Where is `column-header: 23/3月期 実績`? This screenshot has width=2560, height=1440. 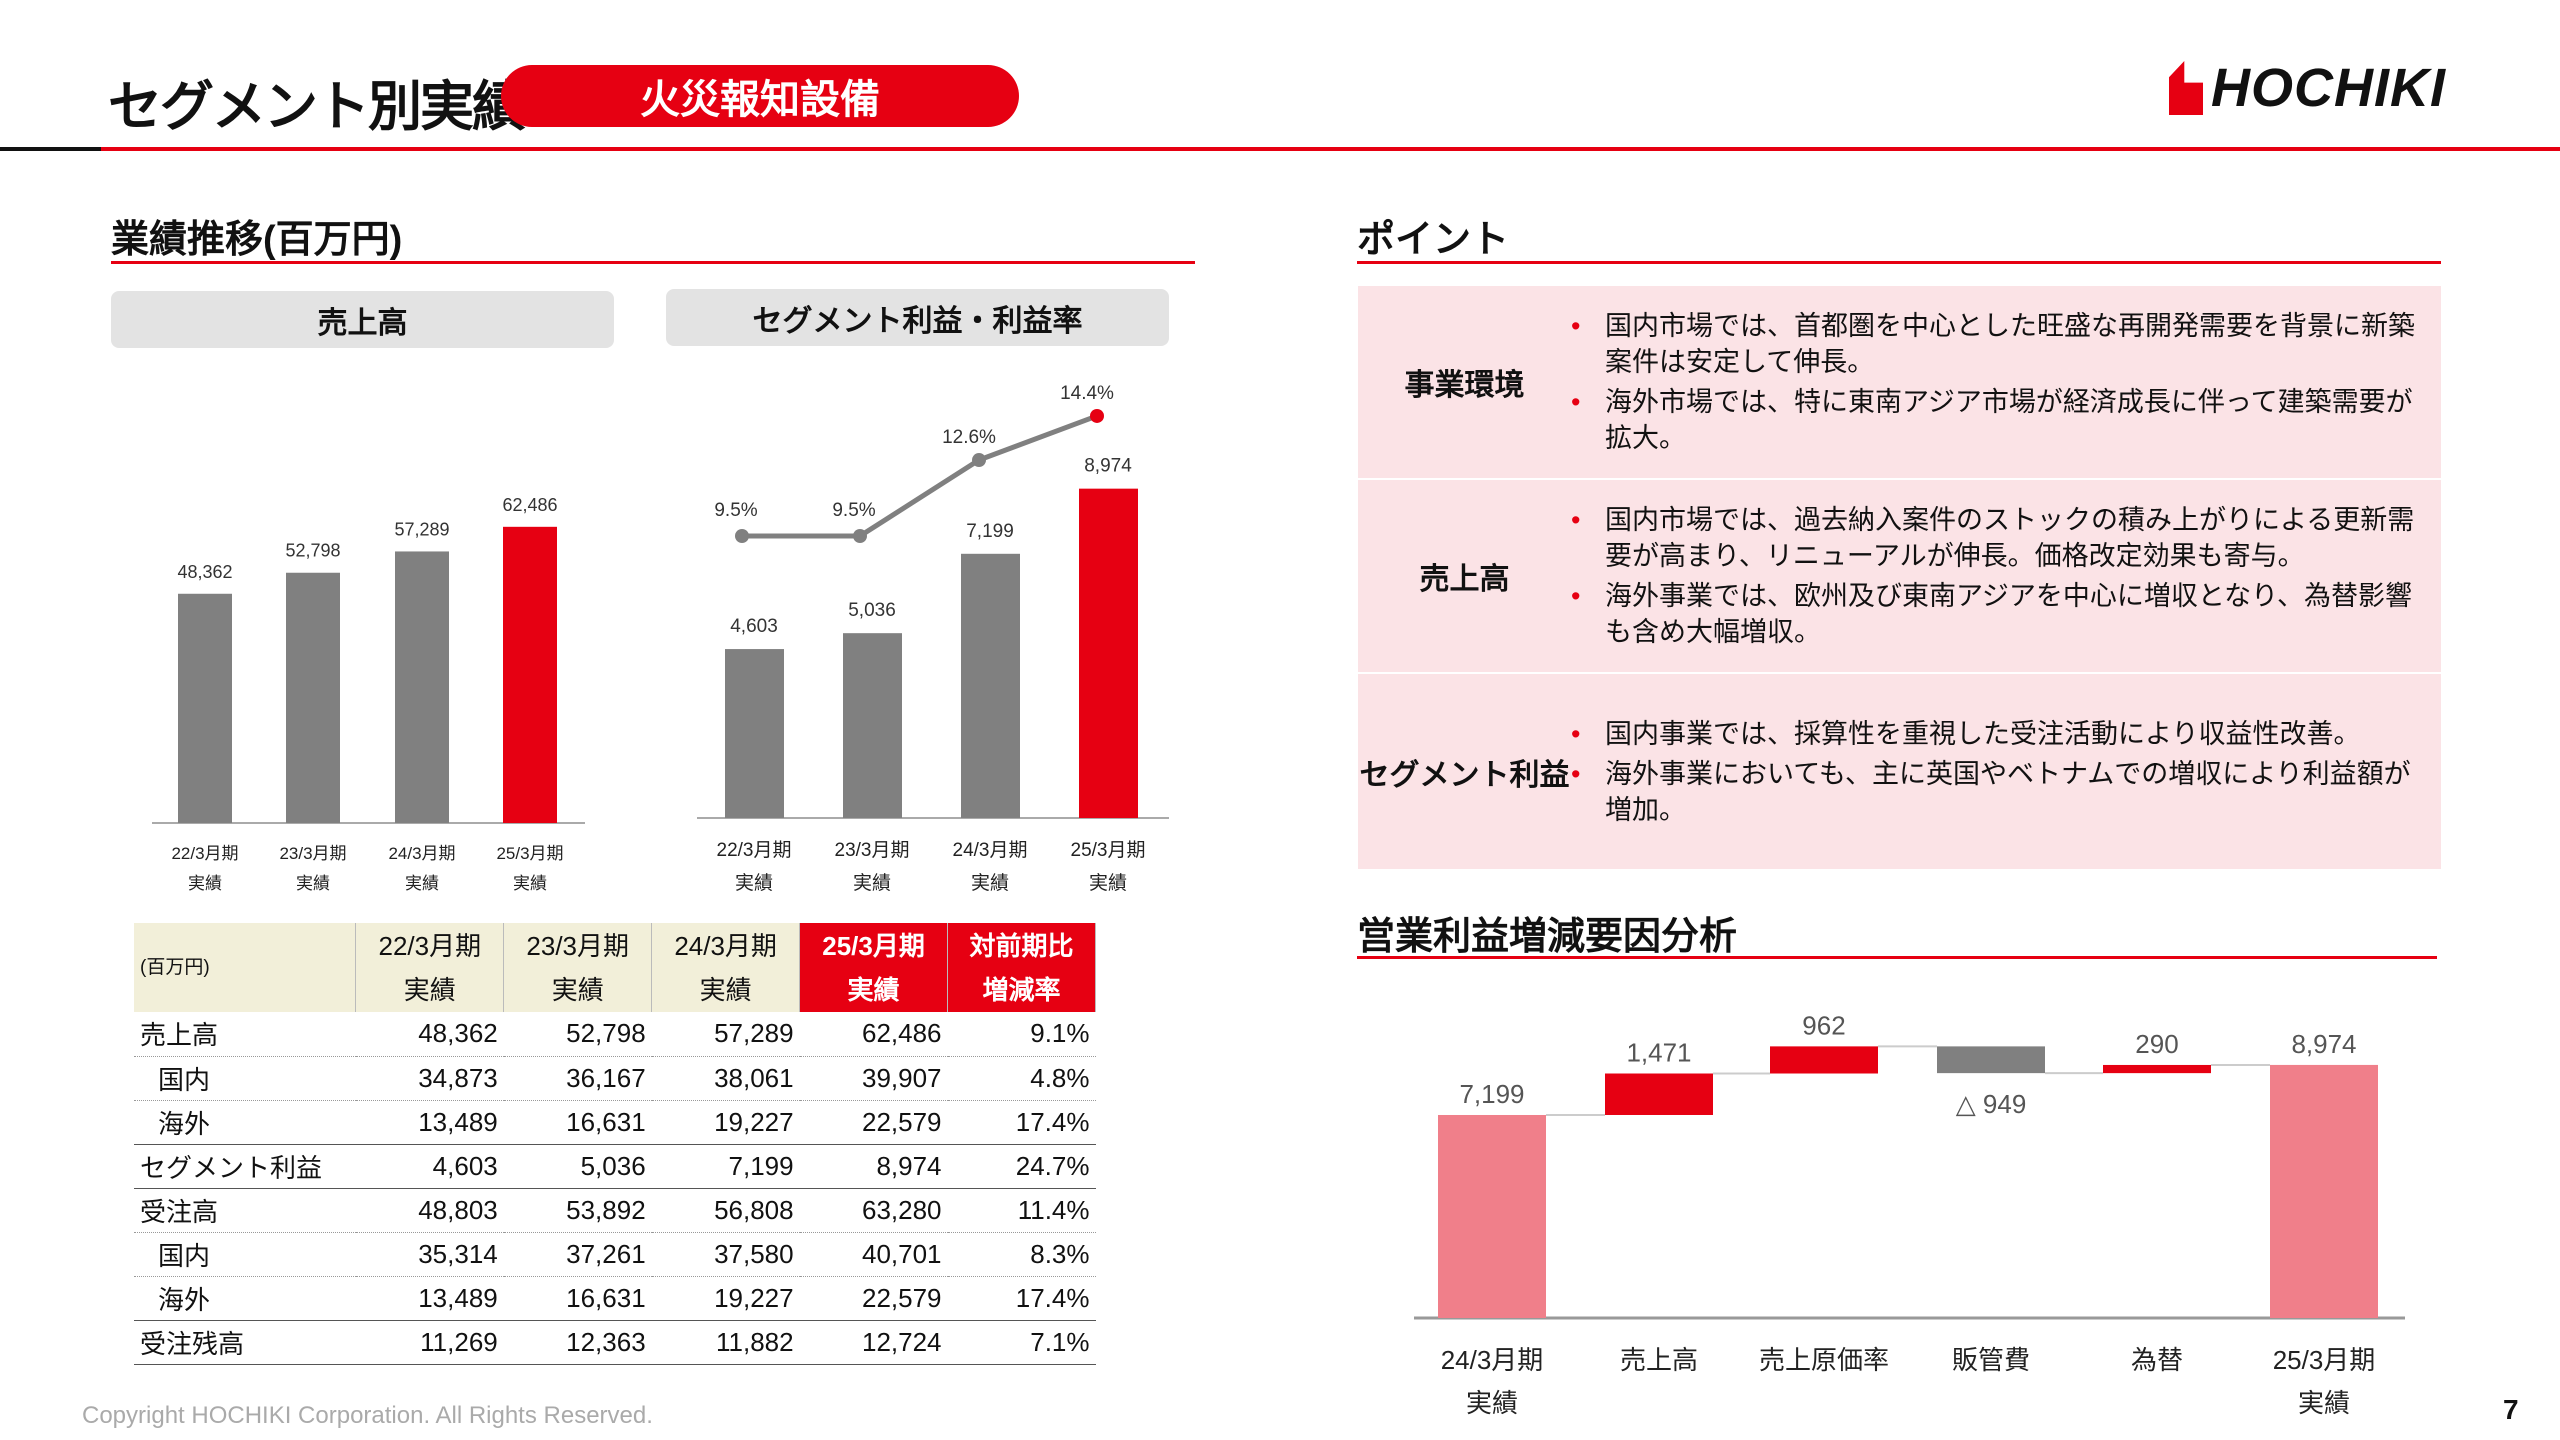 column-header: 23/3月期 実績 is located at coordinates (578, 967).